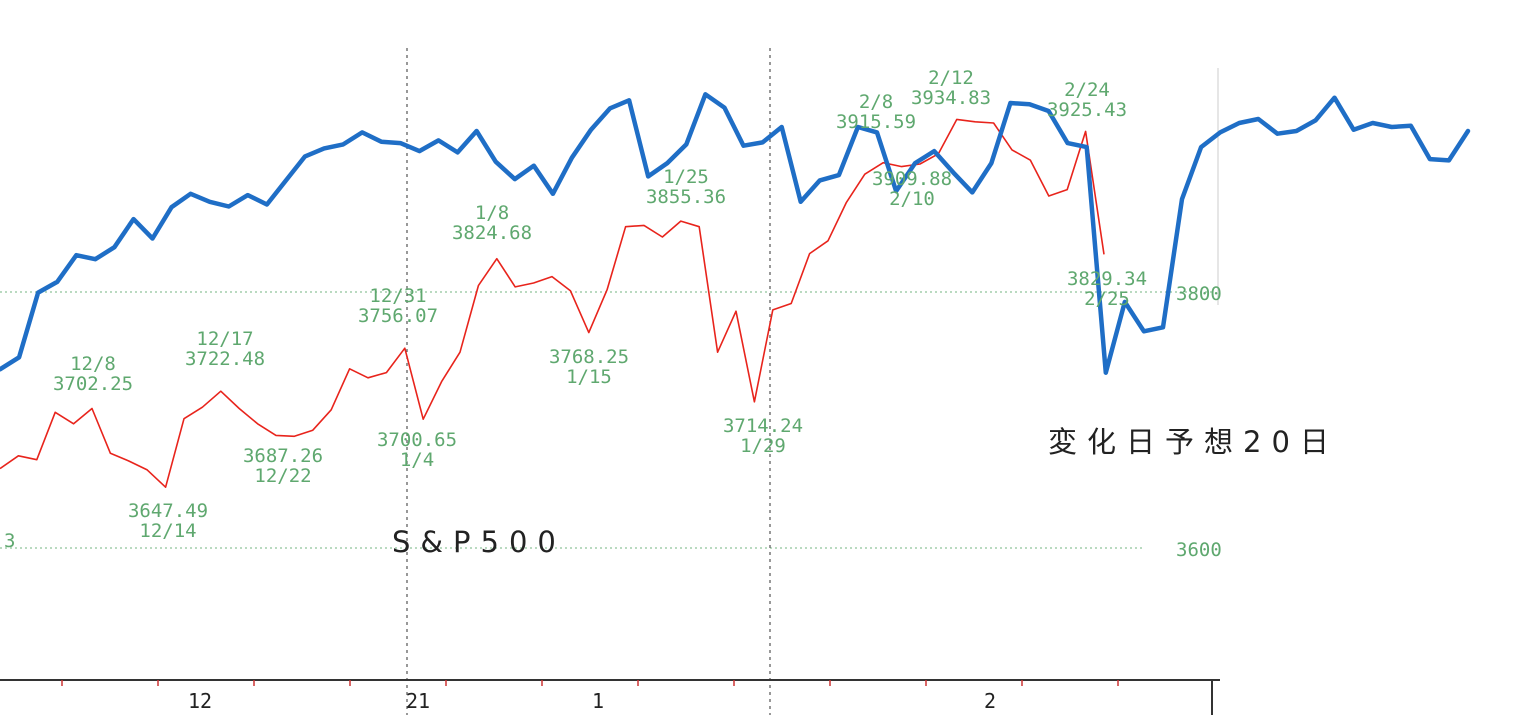  Describe the element at coordinates (1107, 279) in the screenshot. I see `annotation-line: 3829.34` at that location.